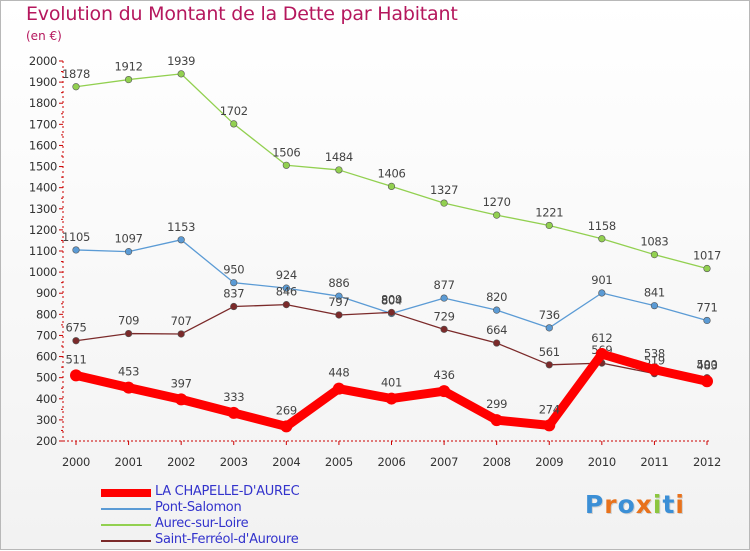 Image resolution: width=750 pixels, height=551 pixels. Describe the element at coordinates (601, 338) in the screenshot. I see `data-label: 612` at that location.